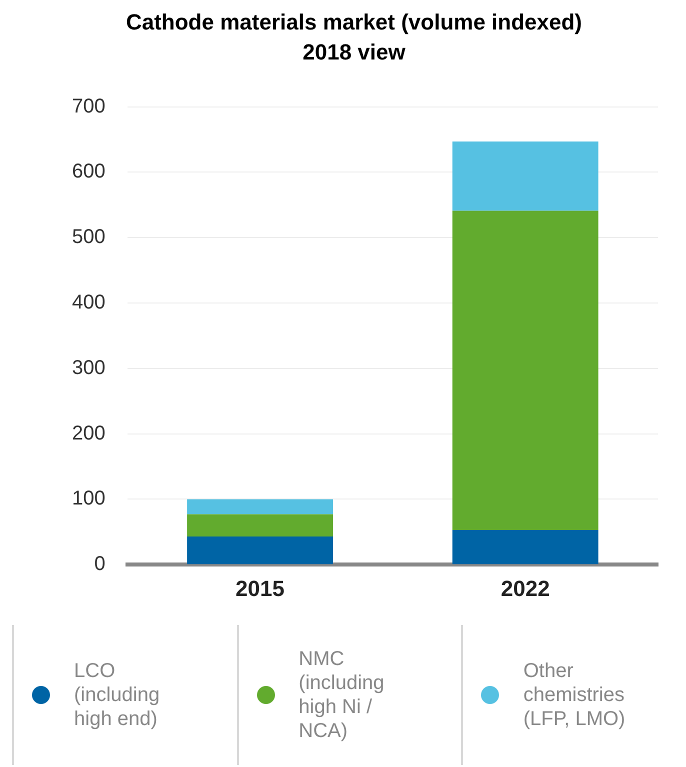 The width and height of the screenshot is (686, 767). Describe the element at coordinates (117, 695) in the screenshot. I see `legend-label: LCO (including high end)` at that location.